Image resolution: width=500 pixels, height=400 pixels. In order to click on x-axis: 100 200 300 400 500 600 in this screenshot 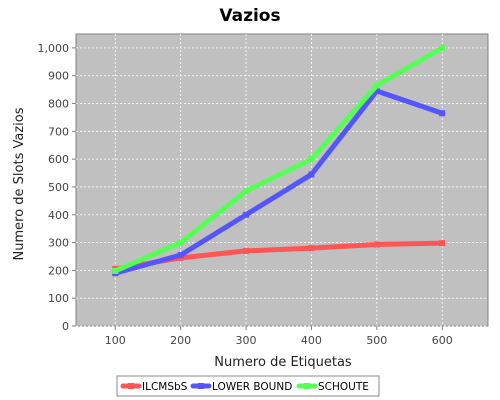, I will do `click(279, 336)`.